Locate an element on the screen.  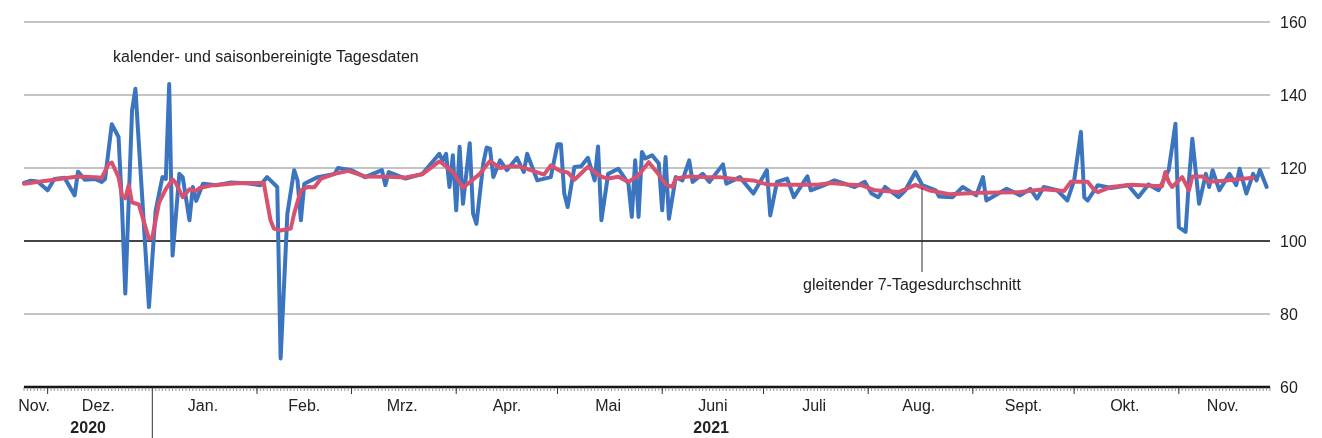
text: 2020 is located at coordinates (88, 427).